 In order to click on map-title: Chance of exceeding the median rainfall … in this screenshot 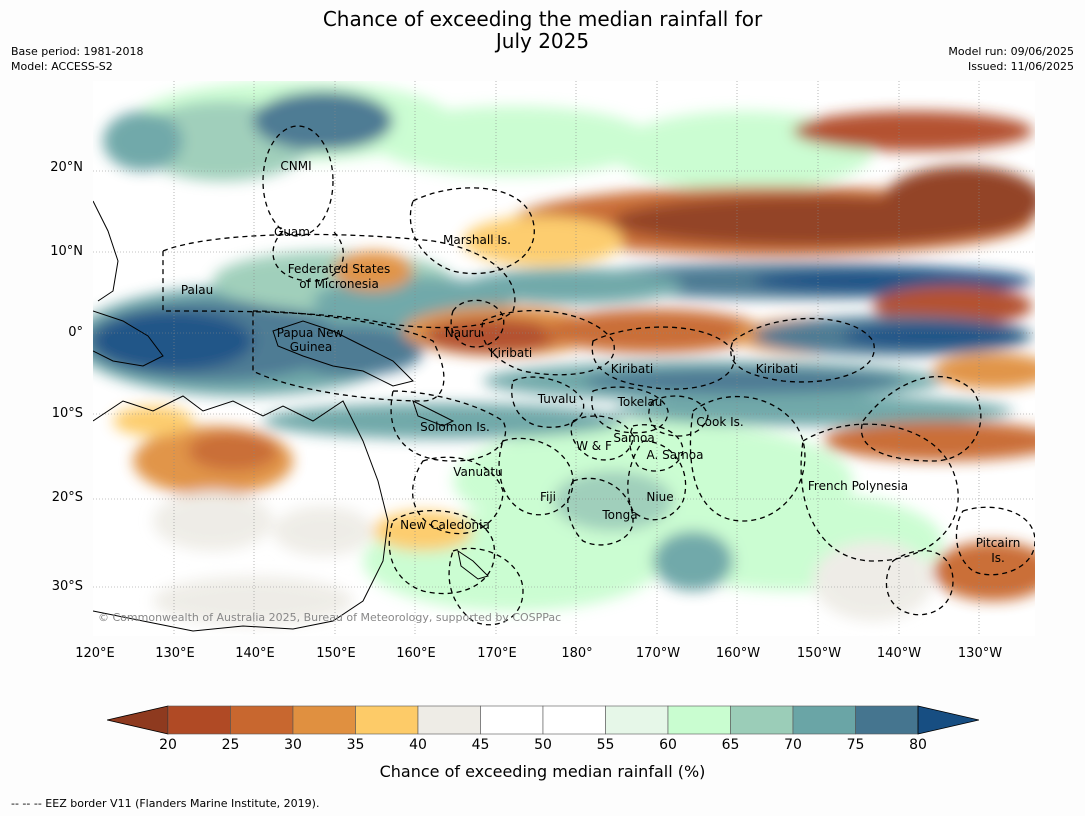, I will do `click(542, 30)`.